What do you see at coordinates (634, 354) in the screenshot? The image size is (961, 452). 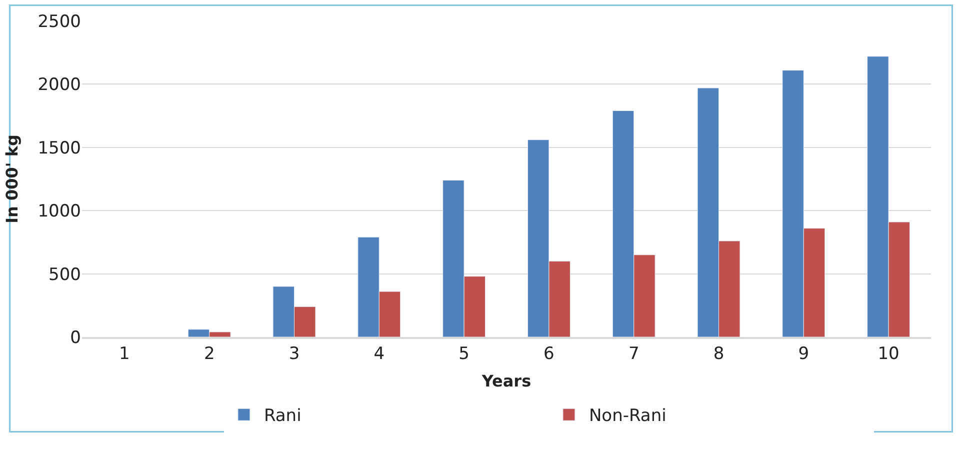 I see `x-tick-label: 7` at bounding box center [634, 354].